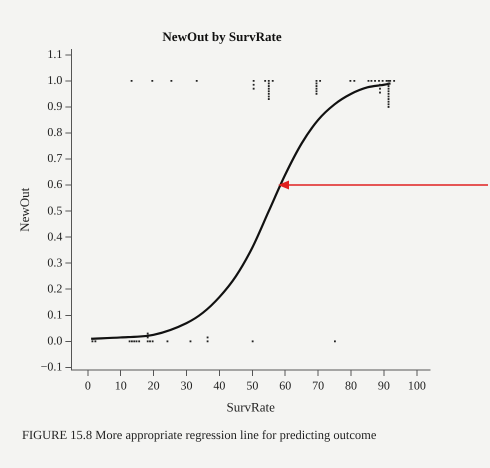 Image resolution: width=490 pixels, height=468 pixels. I want to click on y-tick-label: 0.2, so click(54, 288).